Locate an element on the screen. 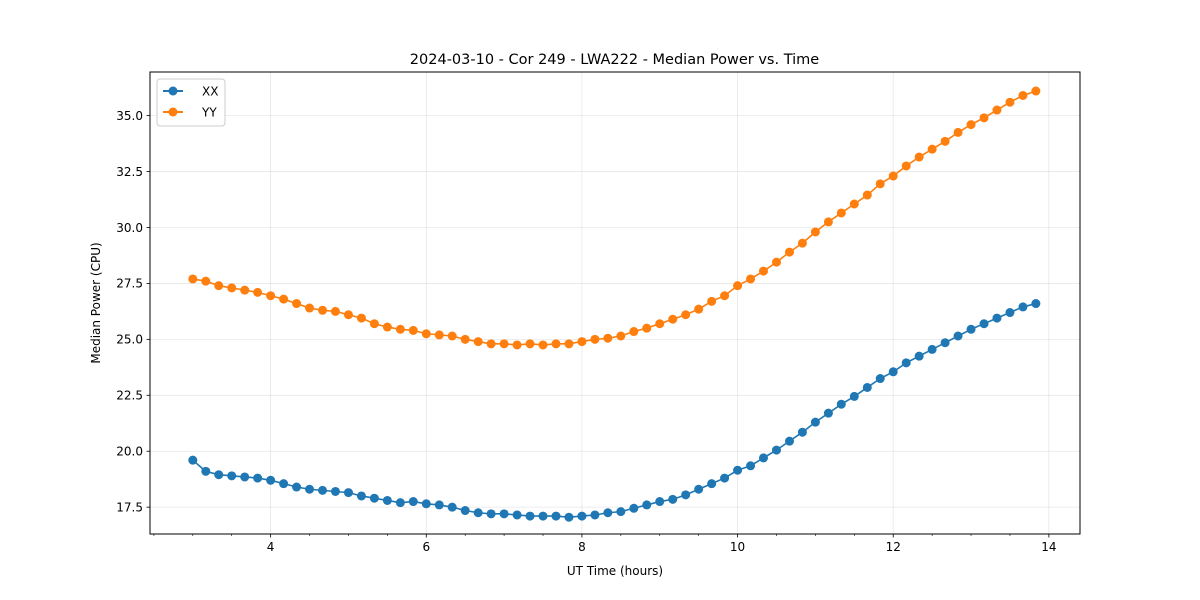 The width and height of the screenshot is (1200, 600). y-tick-label: 20.0 is located at coordinates (129, 452).